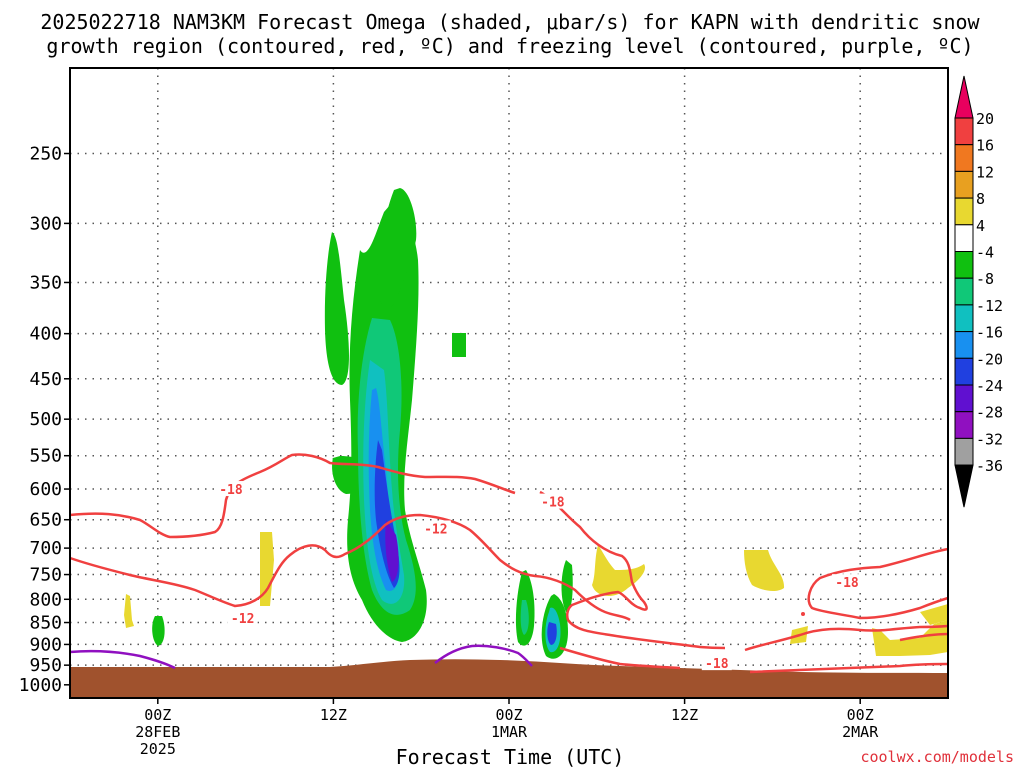  I want to click on y-tick-label: 750, so click(45, 575).